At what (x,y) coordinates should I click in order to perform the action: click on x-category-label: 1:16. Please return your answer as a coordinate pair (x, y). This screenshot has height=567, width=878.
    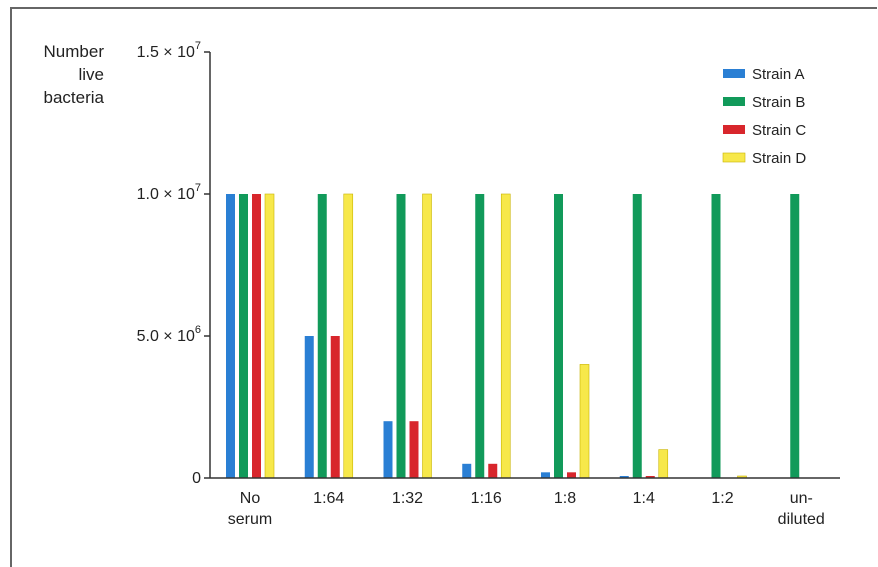
    Looking at the image, I should click on (486, 498).